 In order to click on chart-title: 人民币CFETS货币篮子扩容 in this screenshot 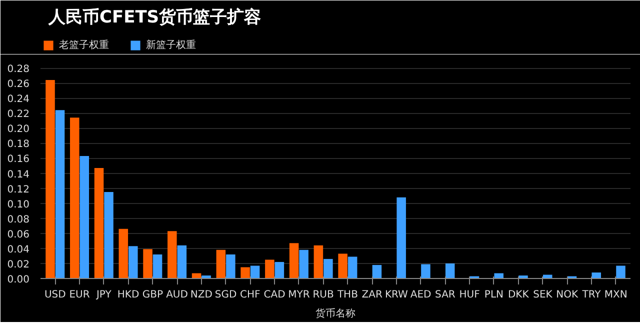, I will do `click(155, 18)`.